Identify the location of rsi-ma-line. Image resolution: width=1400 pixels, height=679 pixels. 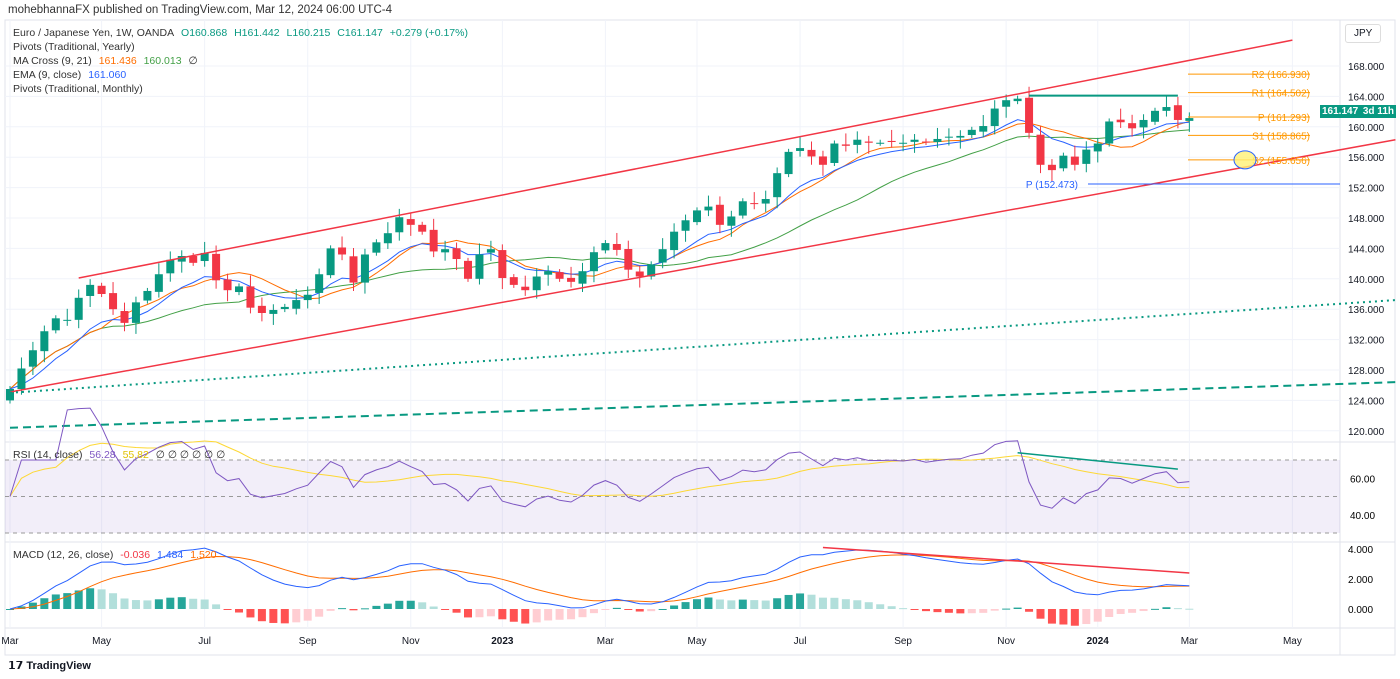
(599, 468).